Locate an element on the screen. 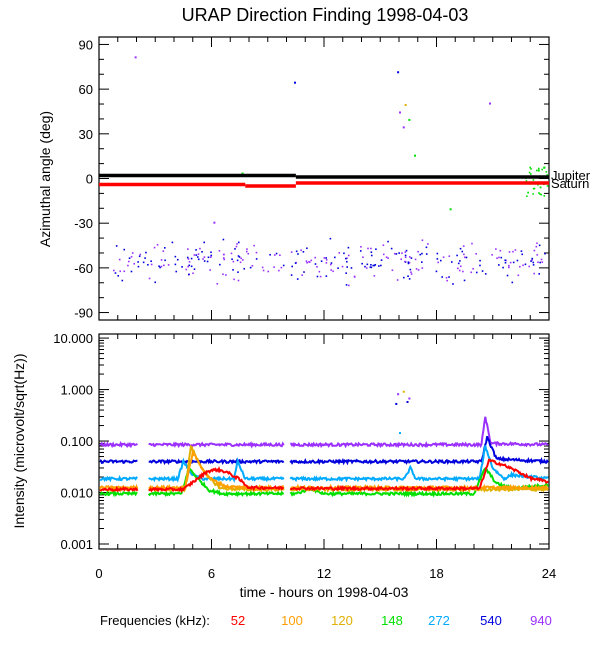 The width and height of the screenshot is (600, 650). intensity-xtick-label: 6 is located at coordinates (211, 573).